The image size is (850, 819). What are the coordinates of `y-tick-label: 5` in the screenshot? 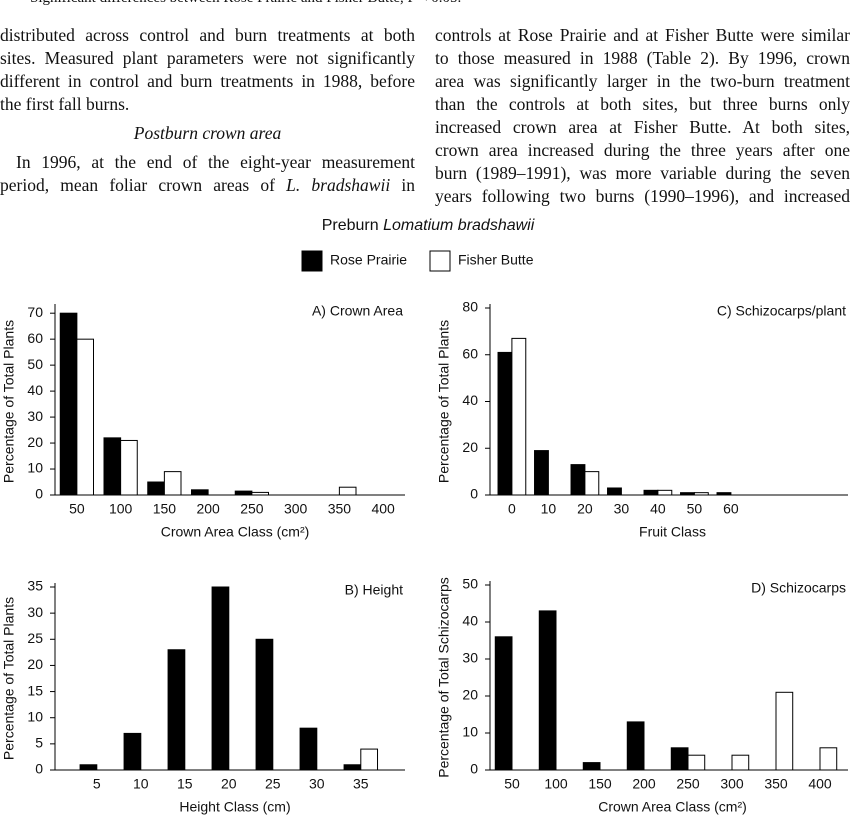 It's located at (39, 743).